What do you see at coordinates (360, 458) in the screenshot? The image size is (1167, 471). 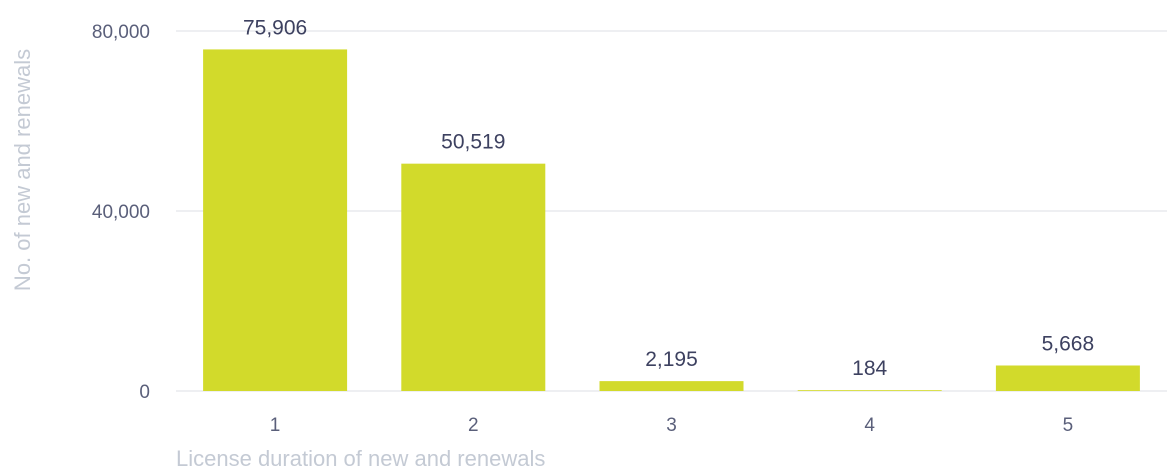 I see `x-axis-title: License duration of new and renewals` at bounding box center [360, 458].